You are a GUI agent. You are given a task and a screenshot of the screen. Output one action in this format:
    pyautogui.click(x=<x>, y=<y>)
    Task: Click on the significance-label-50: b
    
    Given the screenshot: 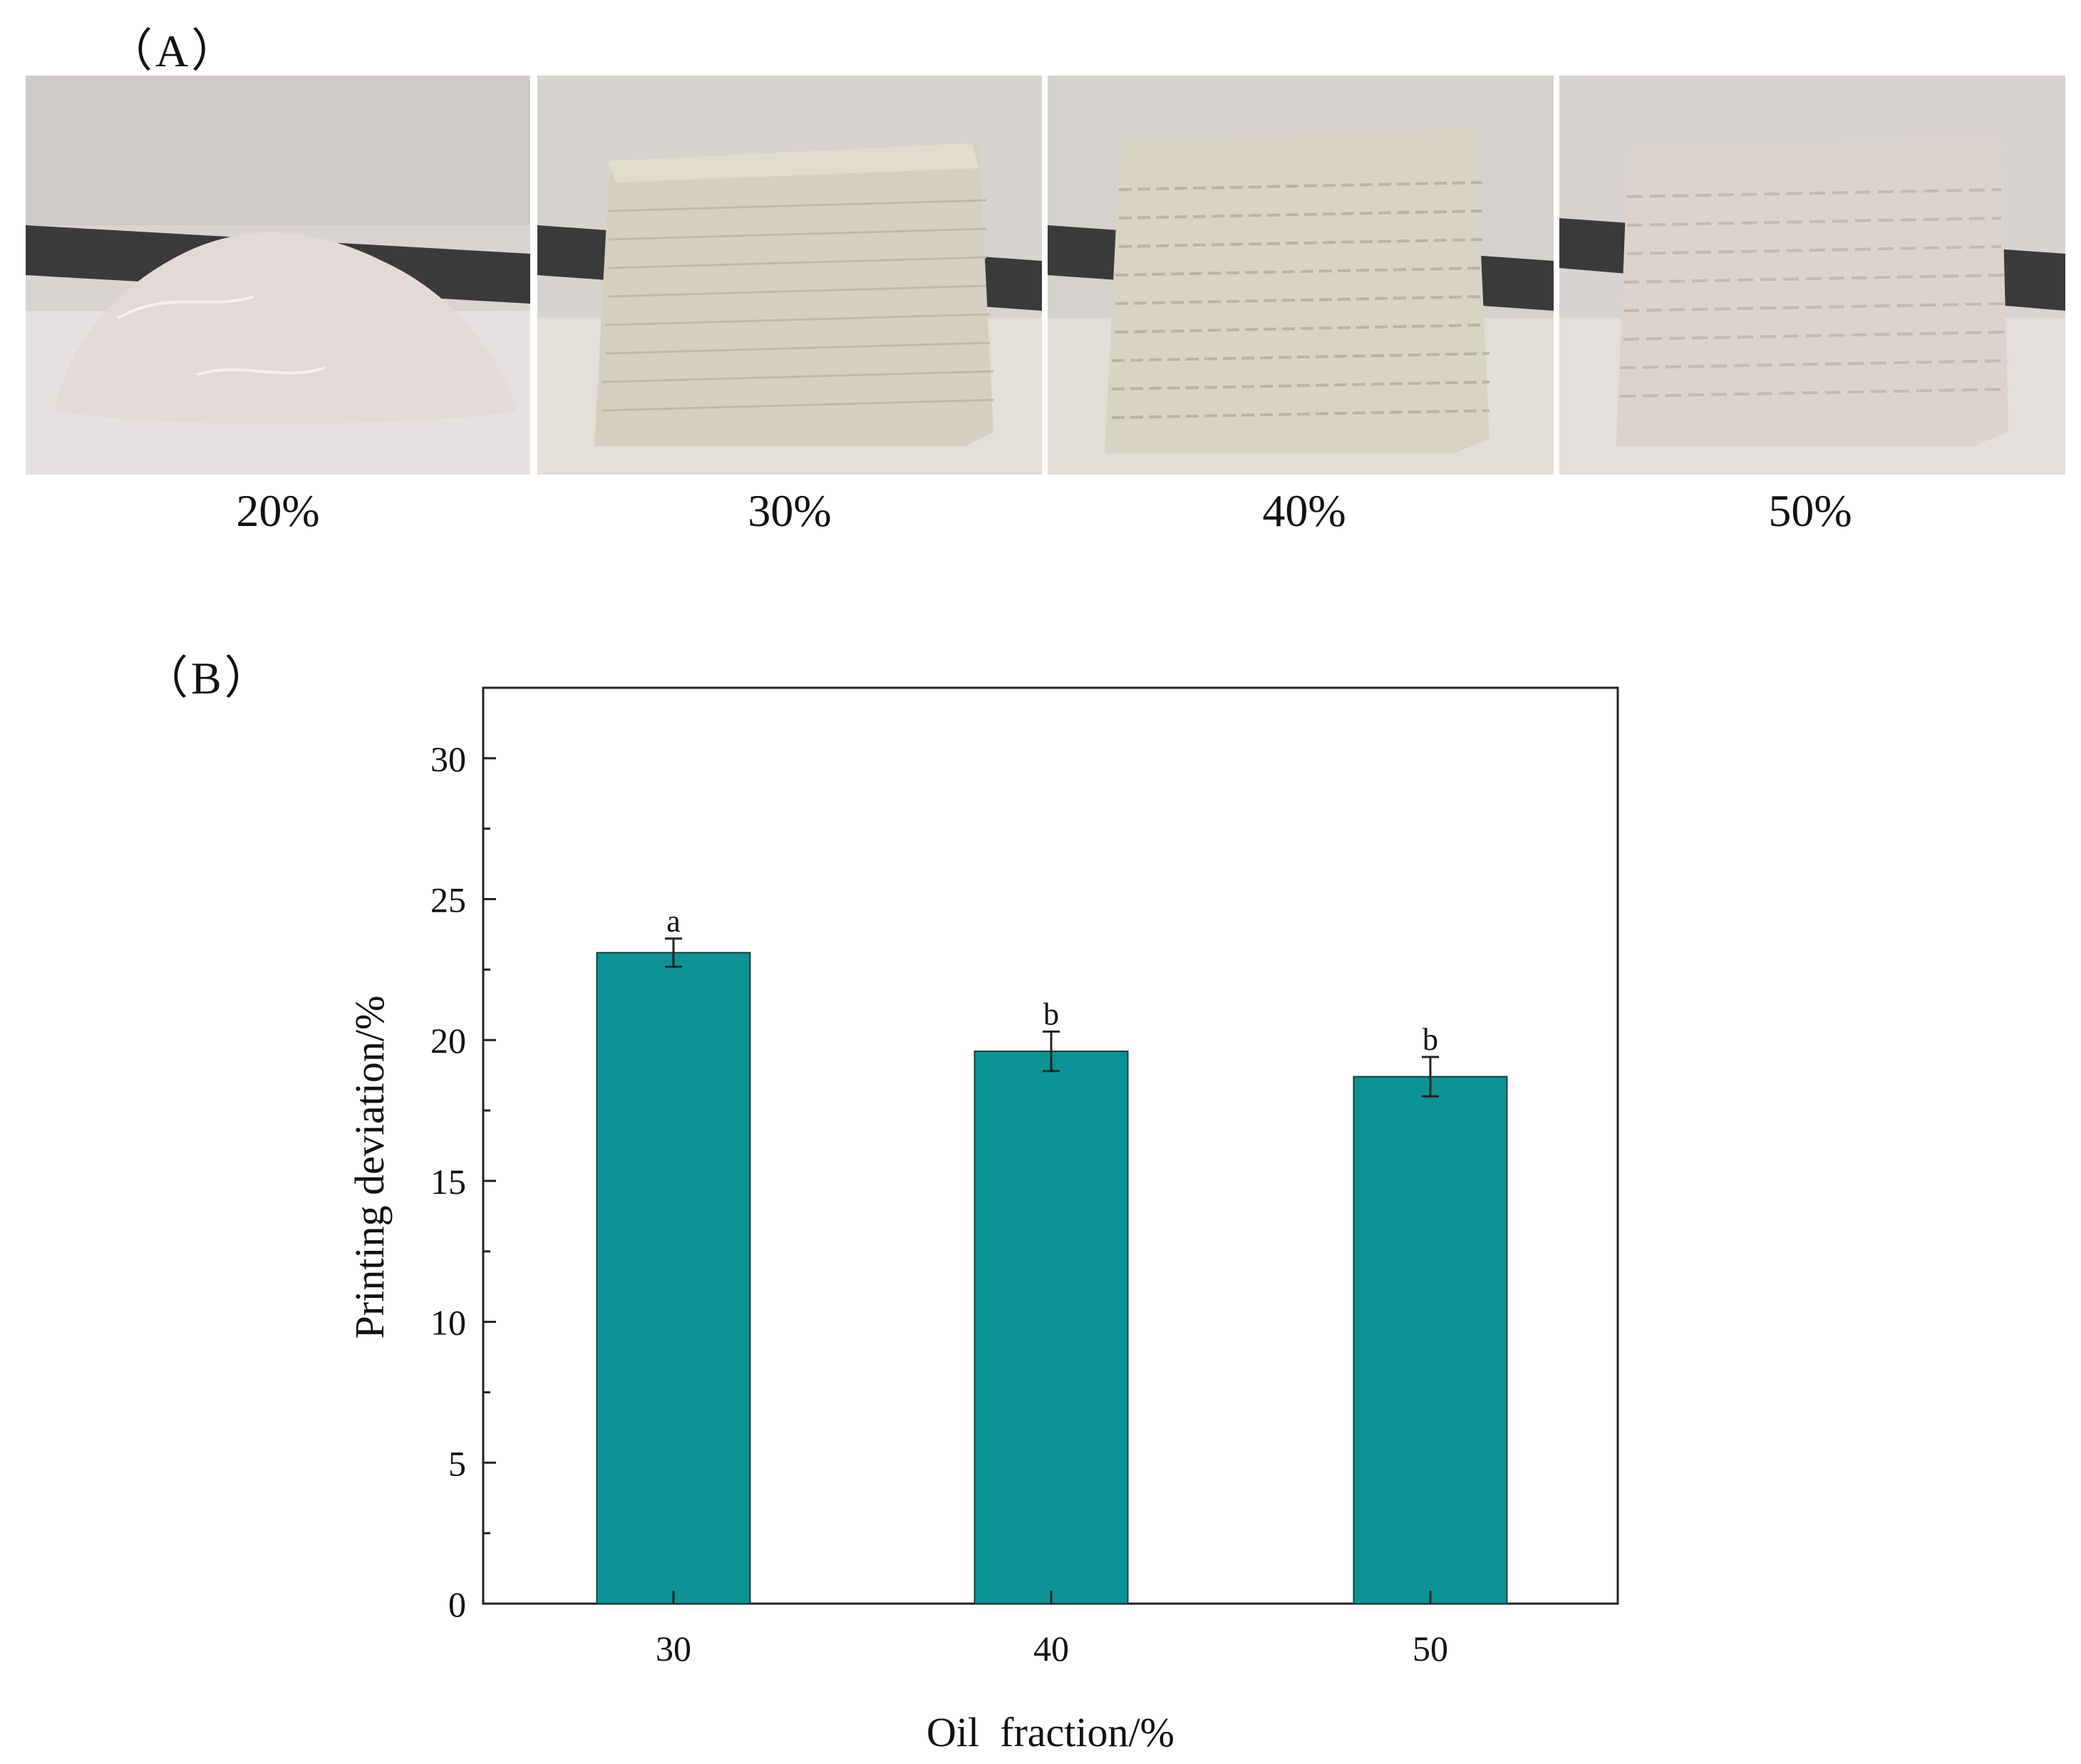 What is the action you would take?
    pyautogui.click(x=1430, y=1039)
    